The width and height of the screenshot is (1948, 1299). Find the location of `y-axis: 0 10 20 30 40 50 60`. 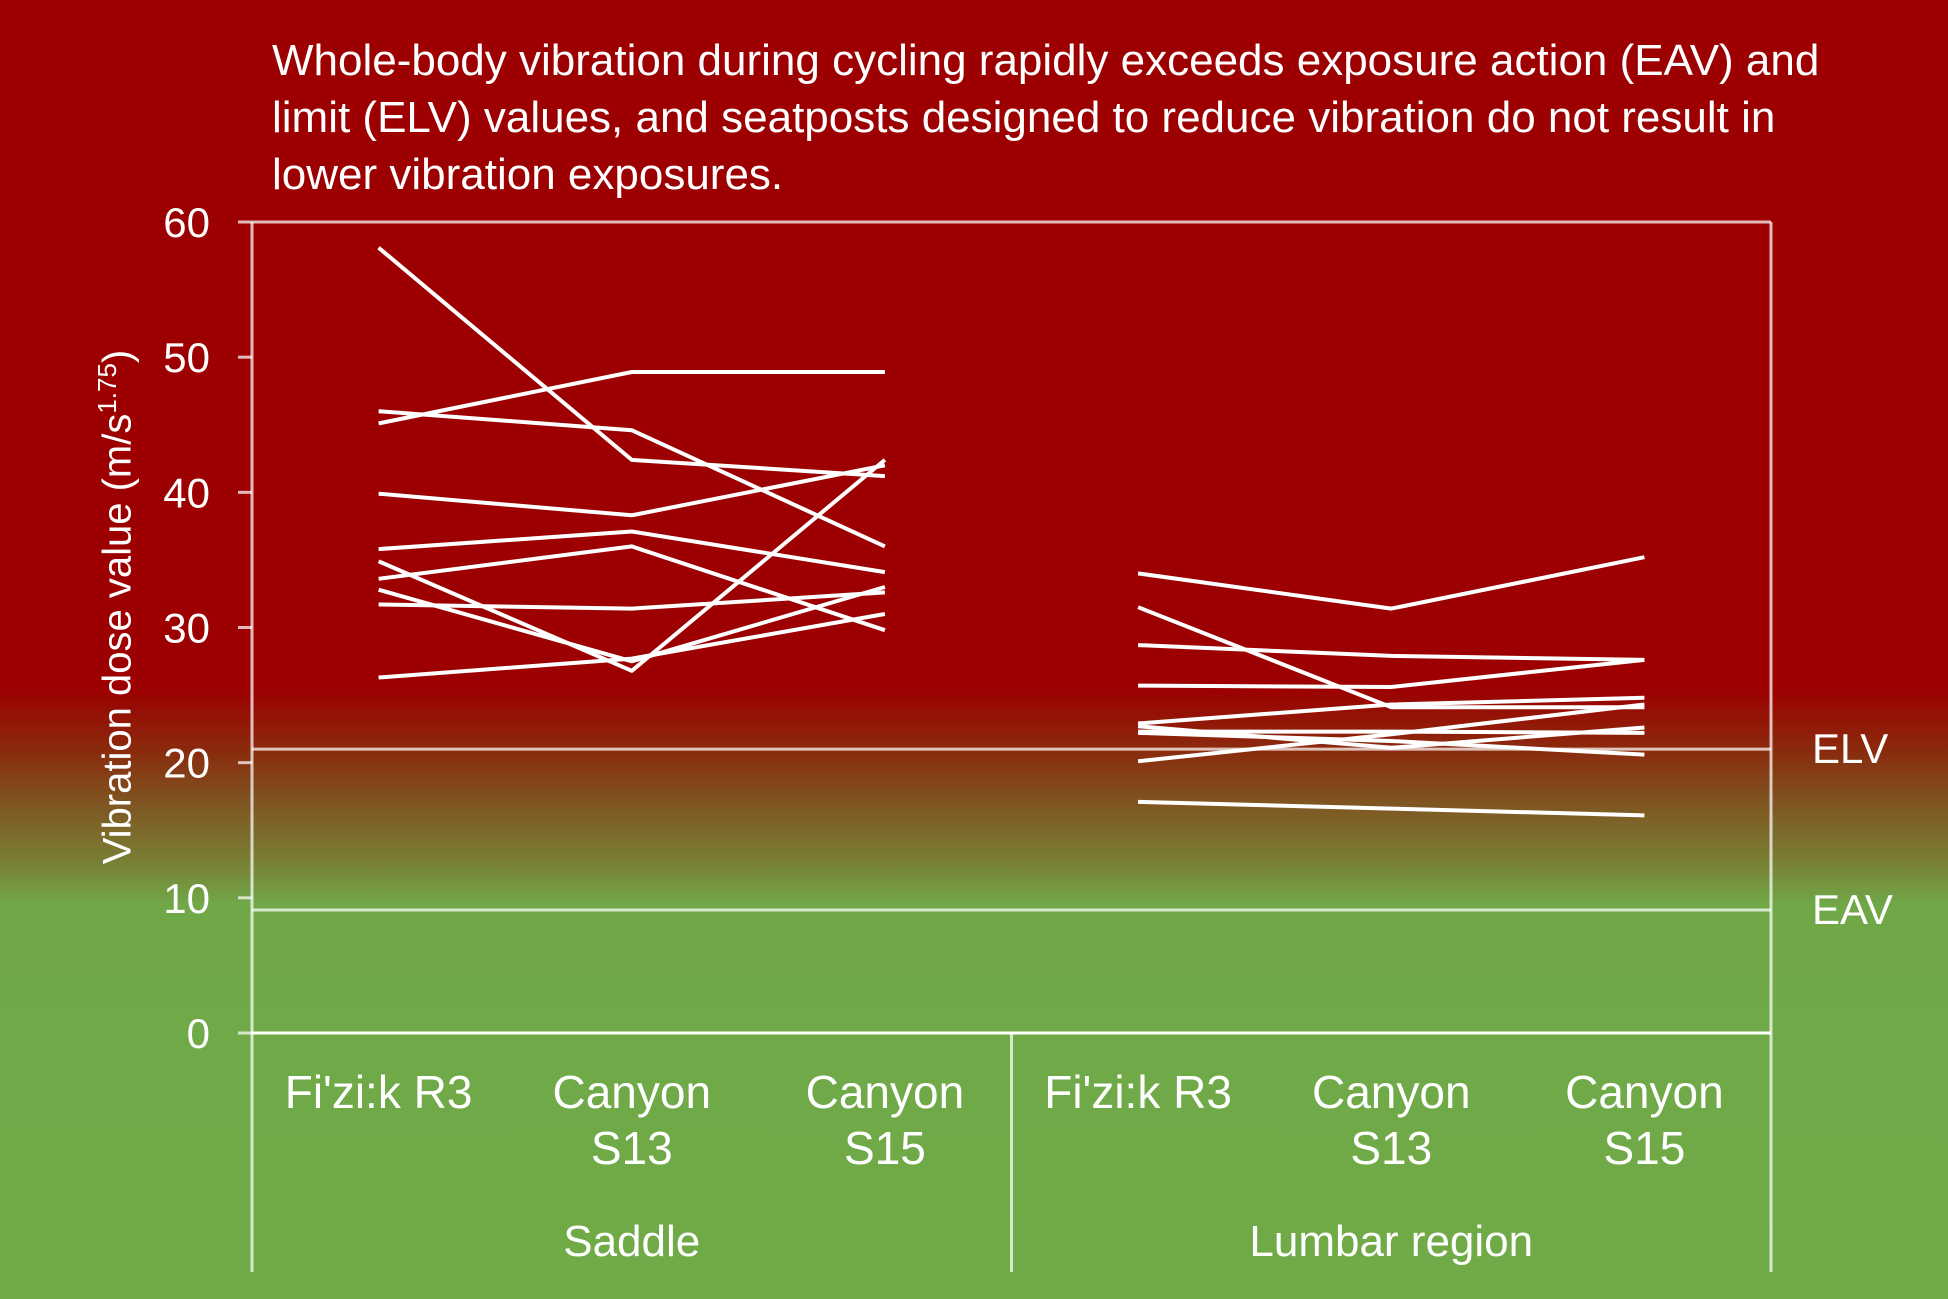

y-axis: 0 10 20 30 40 50 60 is located at coordinates (207, 628).